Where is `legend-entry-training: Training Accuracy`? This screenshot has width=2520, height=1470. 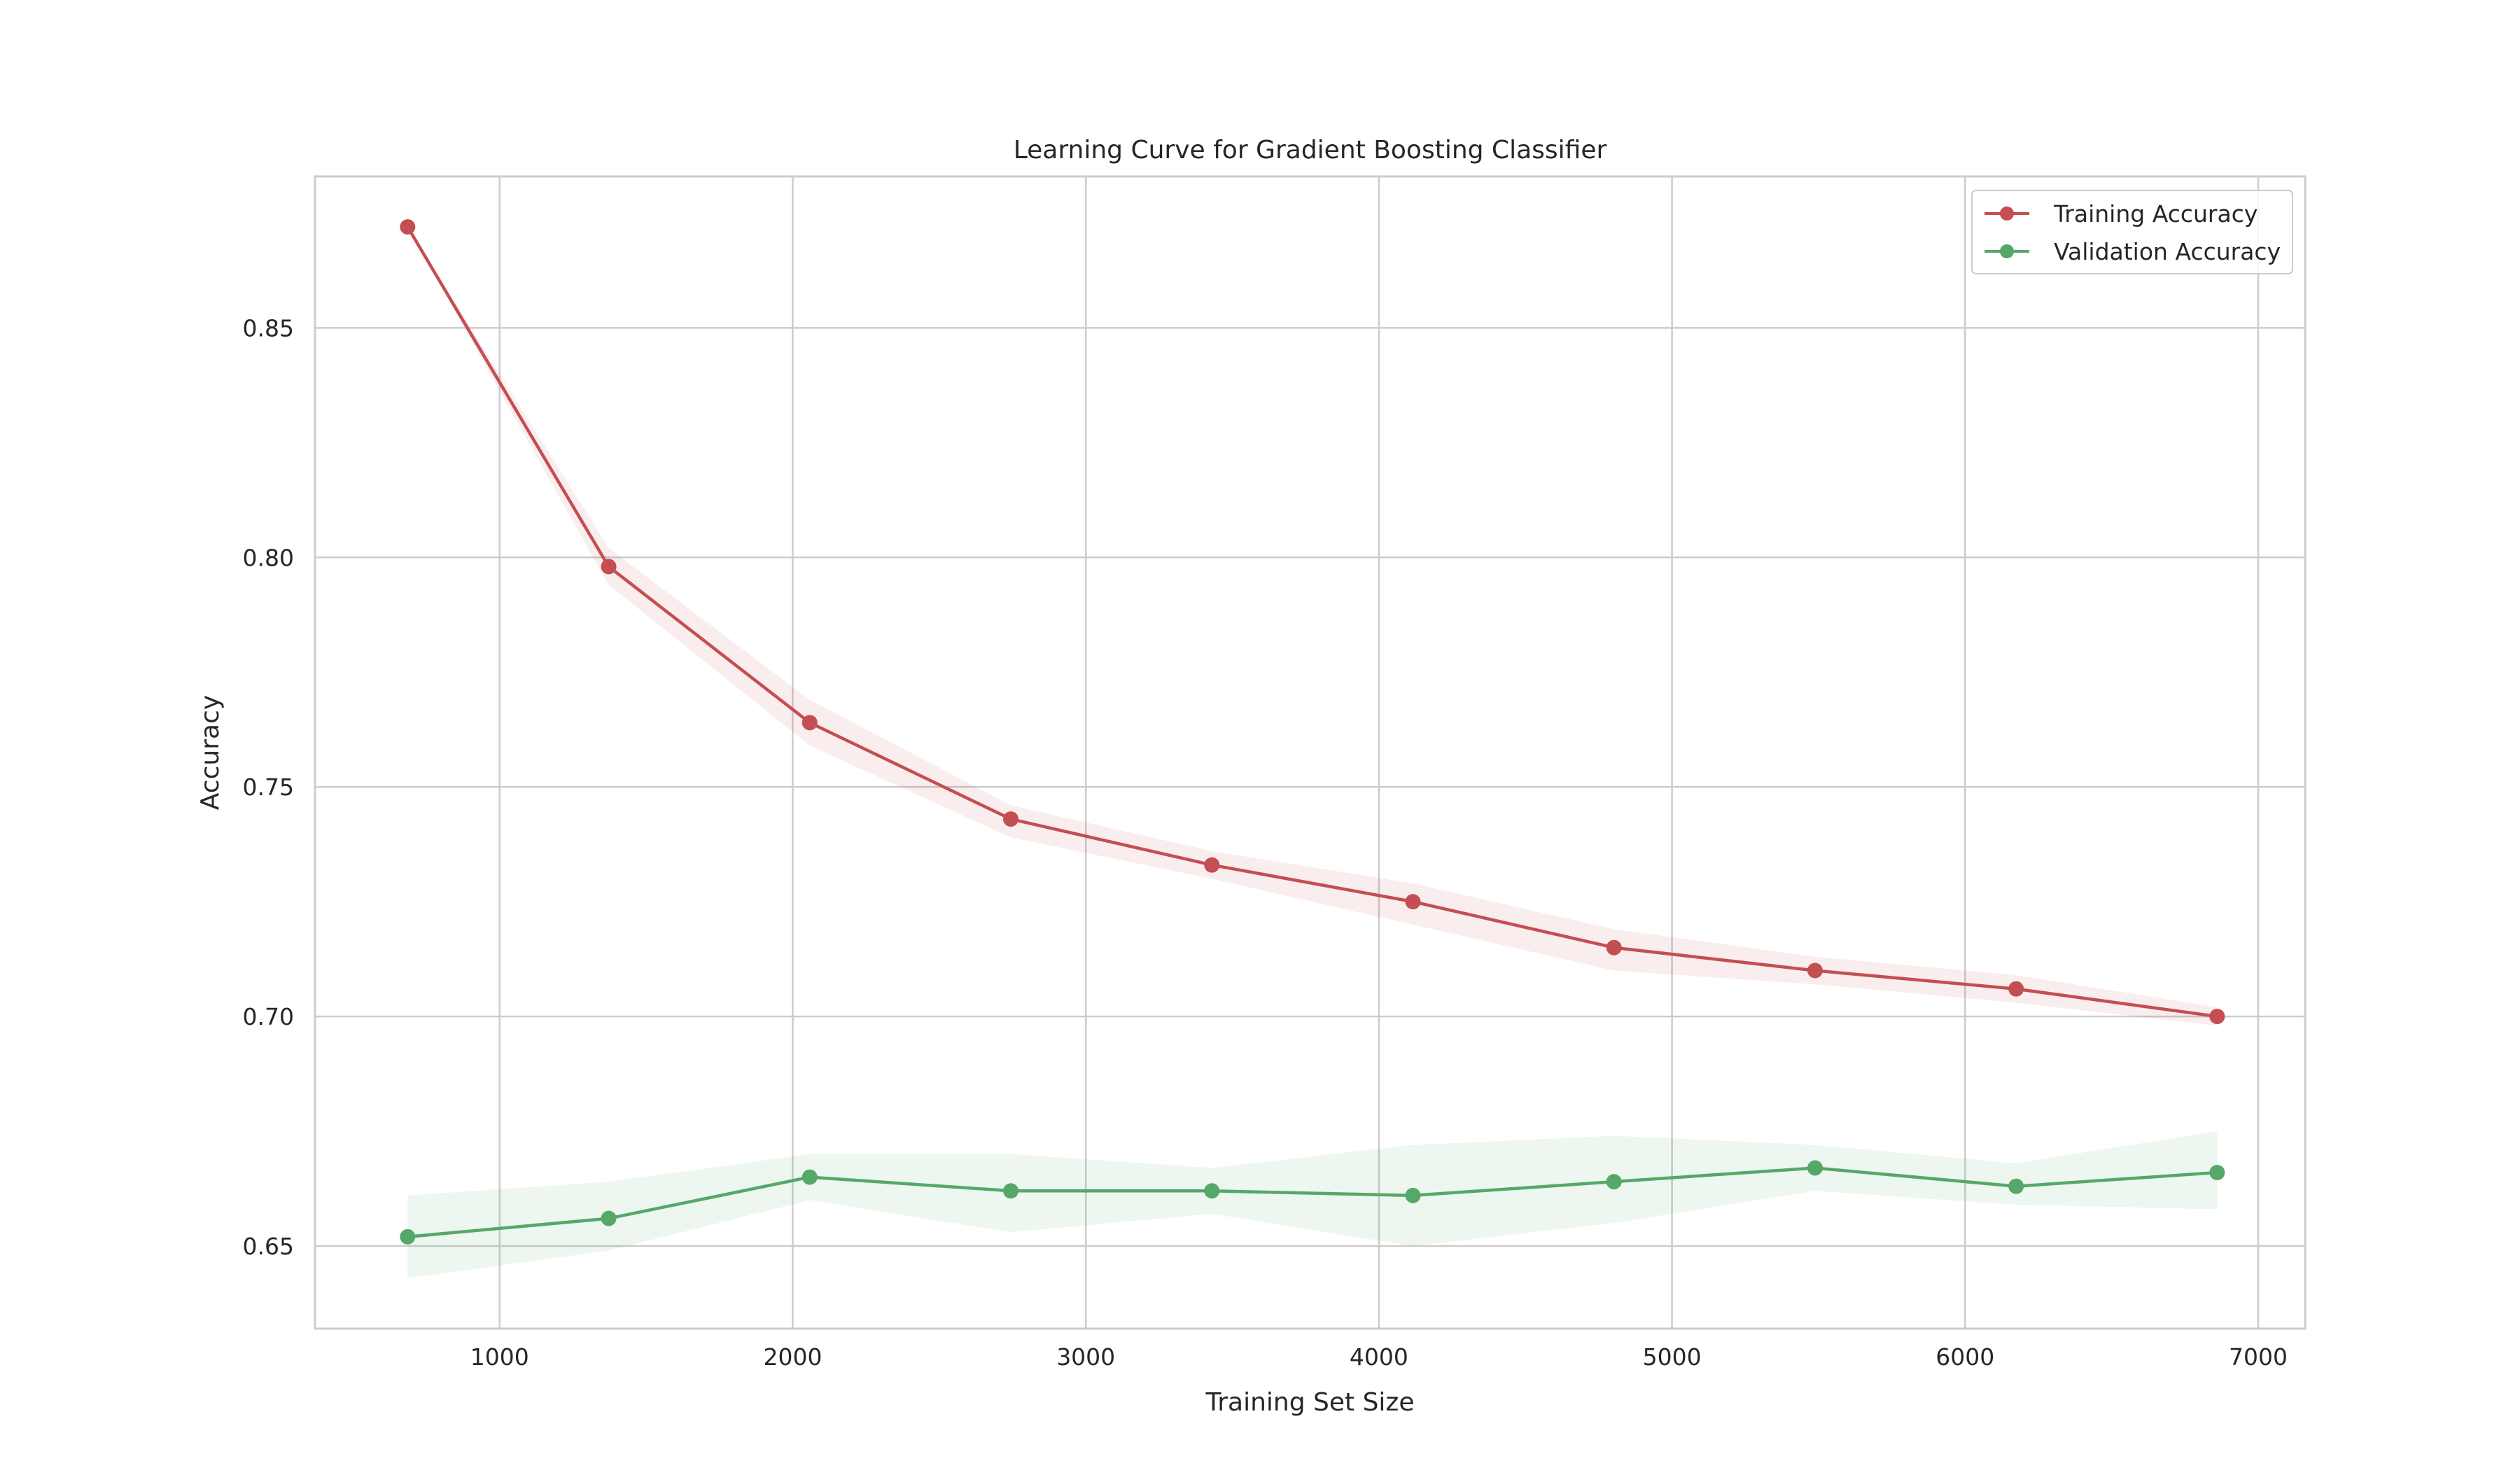
legend-entry-training: Training Accuracy is located at coordinates (2121, 213).